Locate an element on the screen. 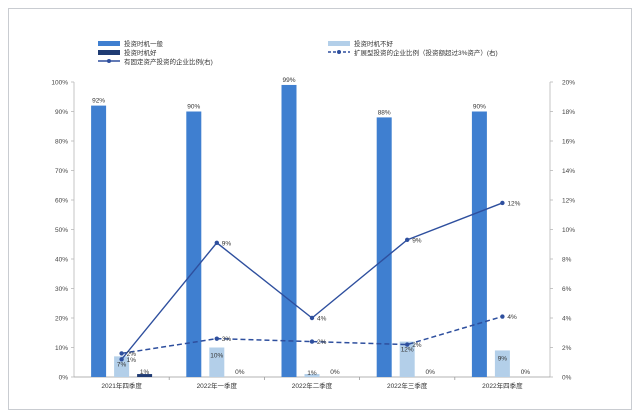 The width and height of the screenshot is (640, 418). legend-swatch-expansion is located at coordinates (339, 52).